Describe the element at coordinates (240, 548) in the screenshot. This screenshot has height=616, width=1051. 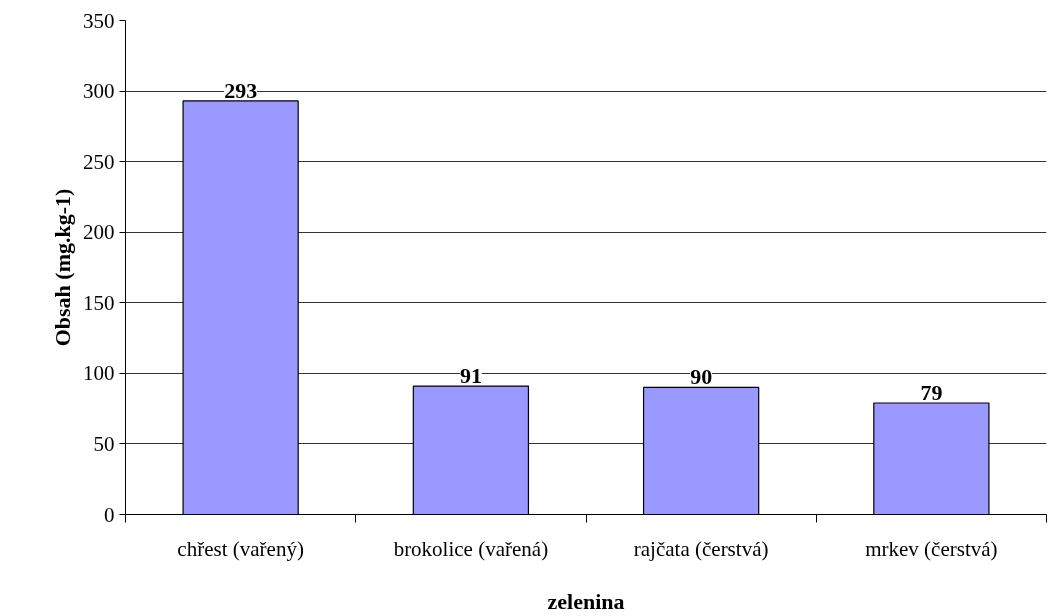
I see `x-tick-label: chřest (vařený)` at that location.